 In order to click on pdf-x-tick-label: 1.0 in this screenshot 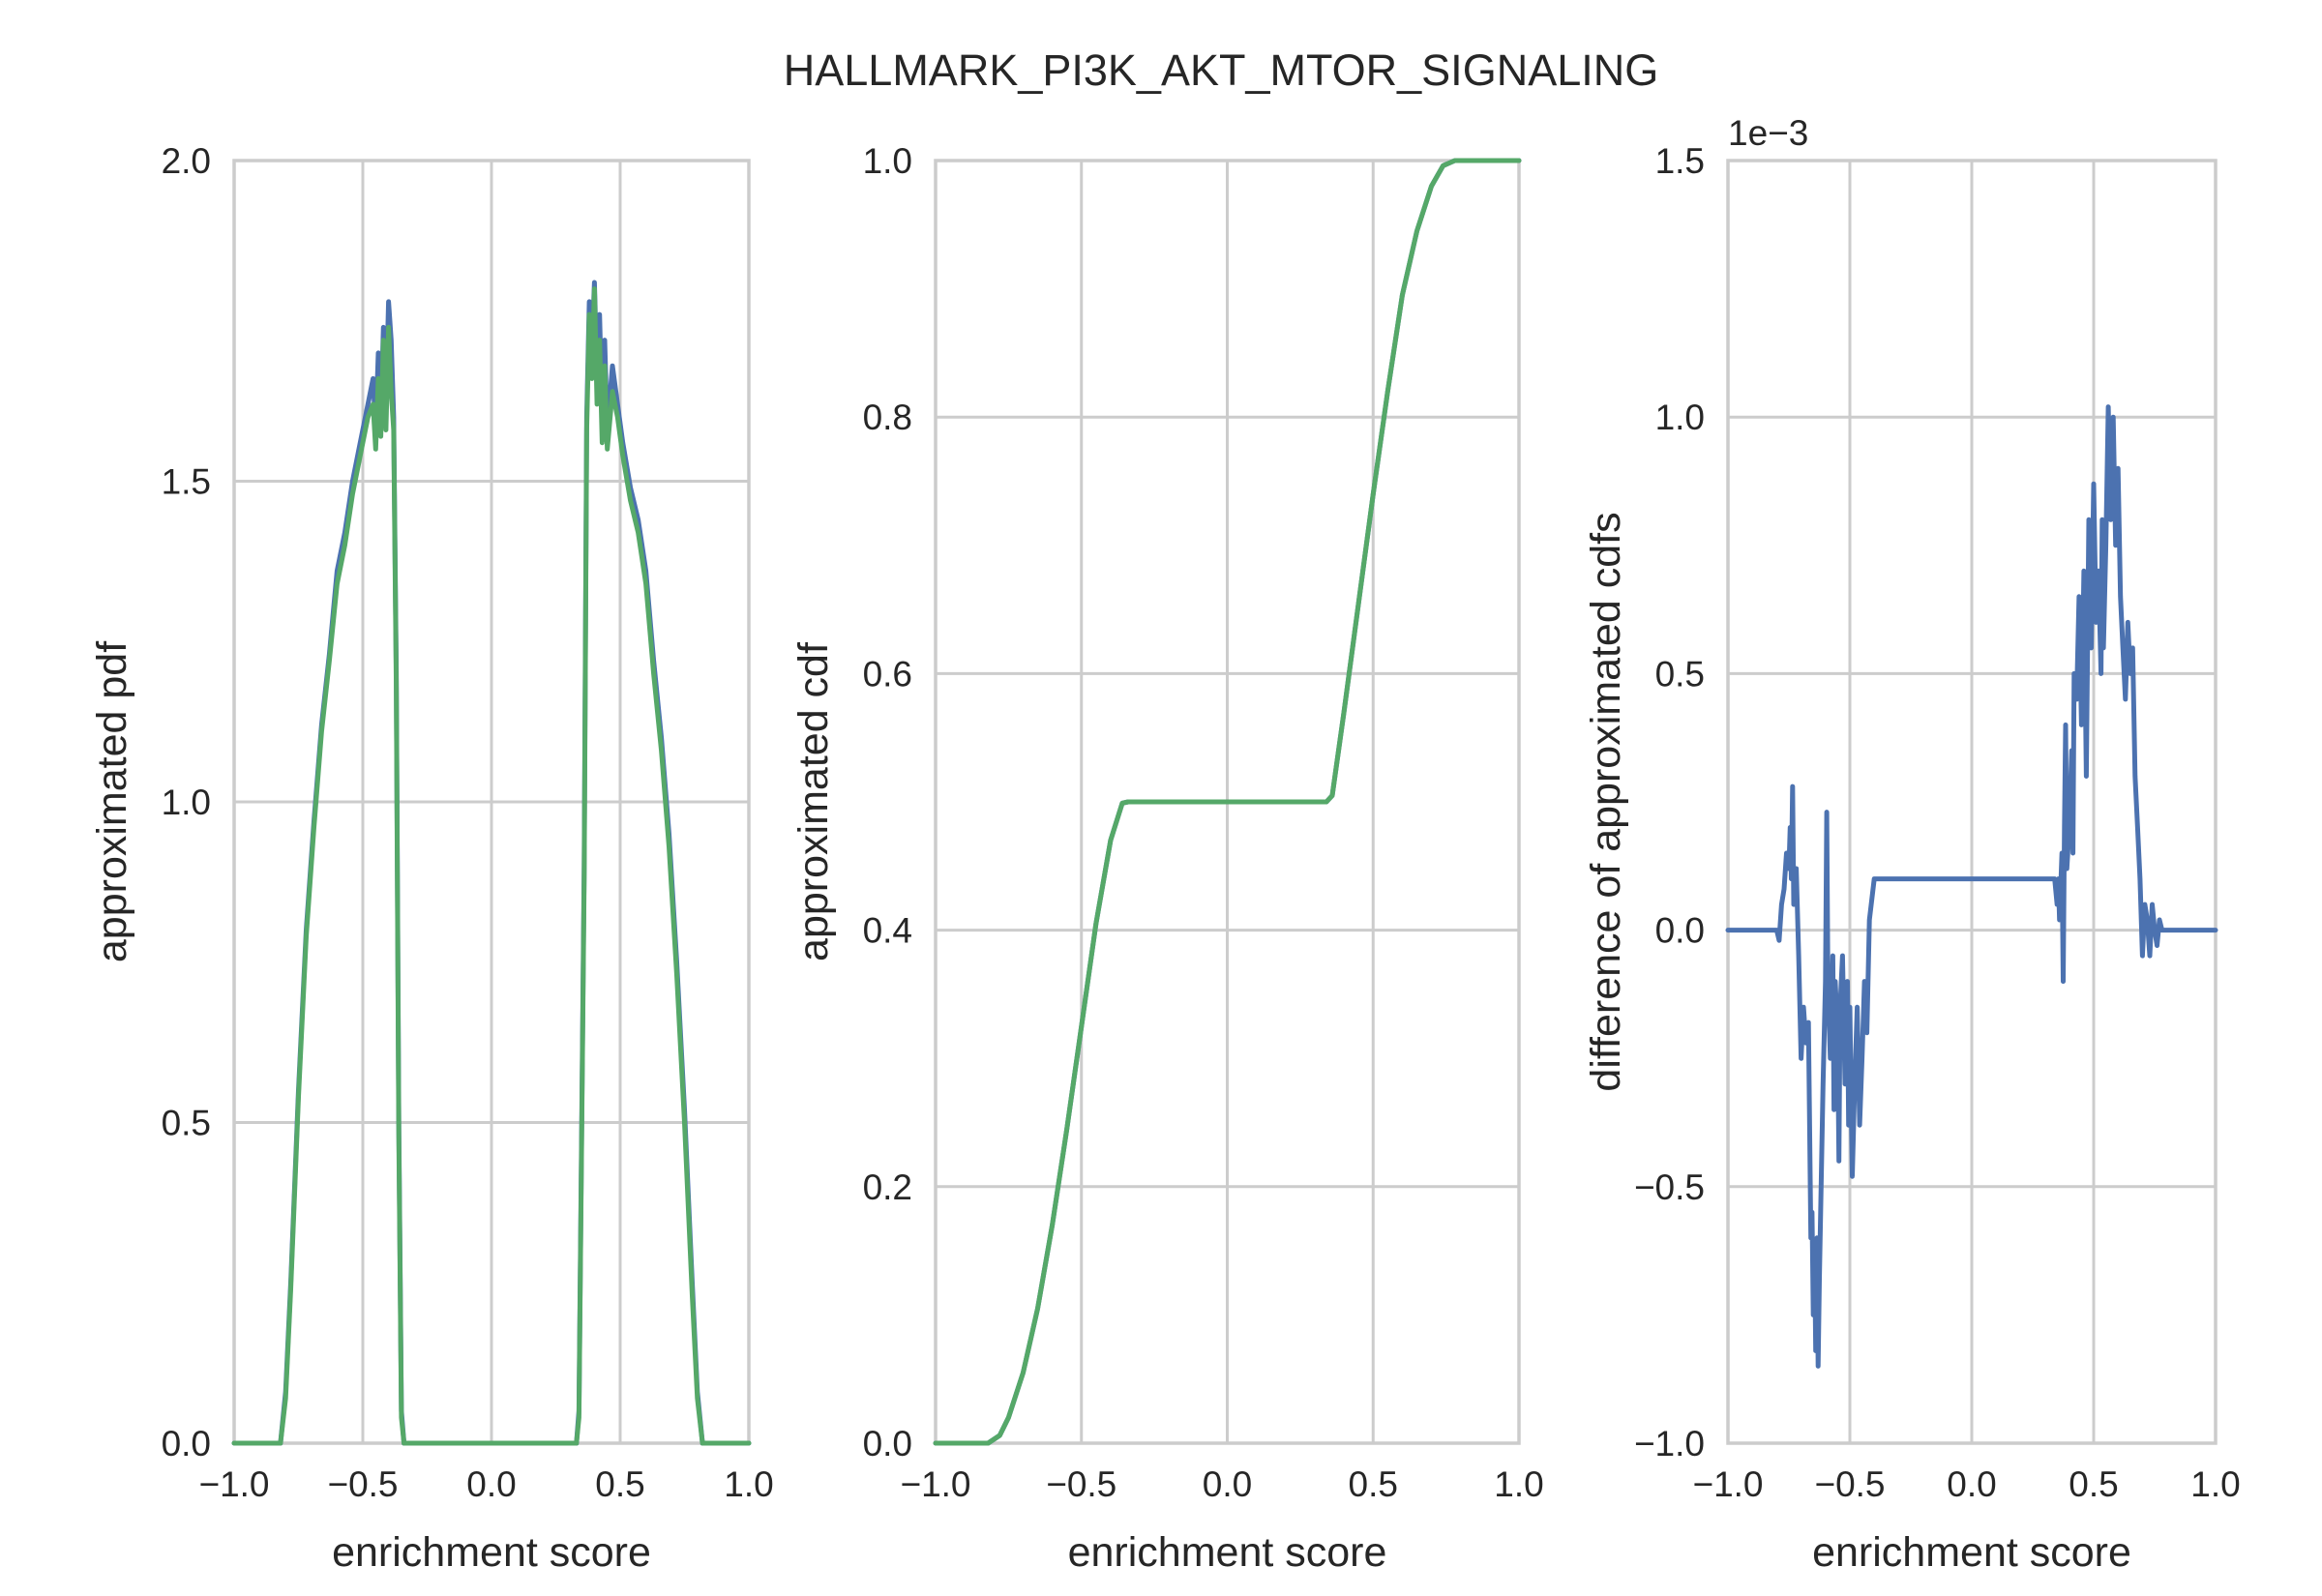, I will do `click(748, 1484)`.